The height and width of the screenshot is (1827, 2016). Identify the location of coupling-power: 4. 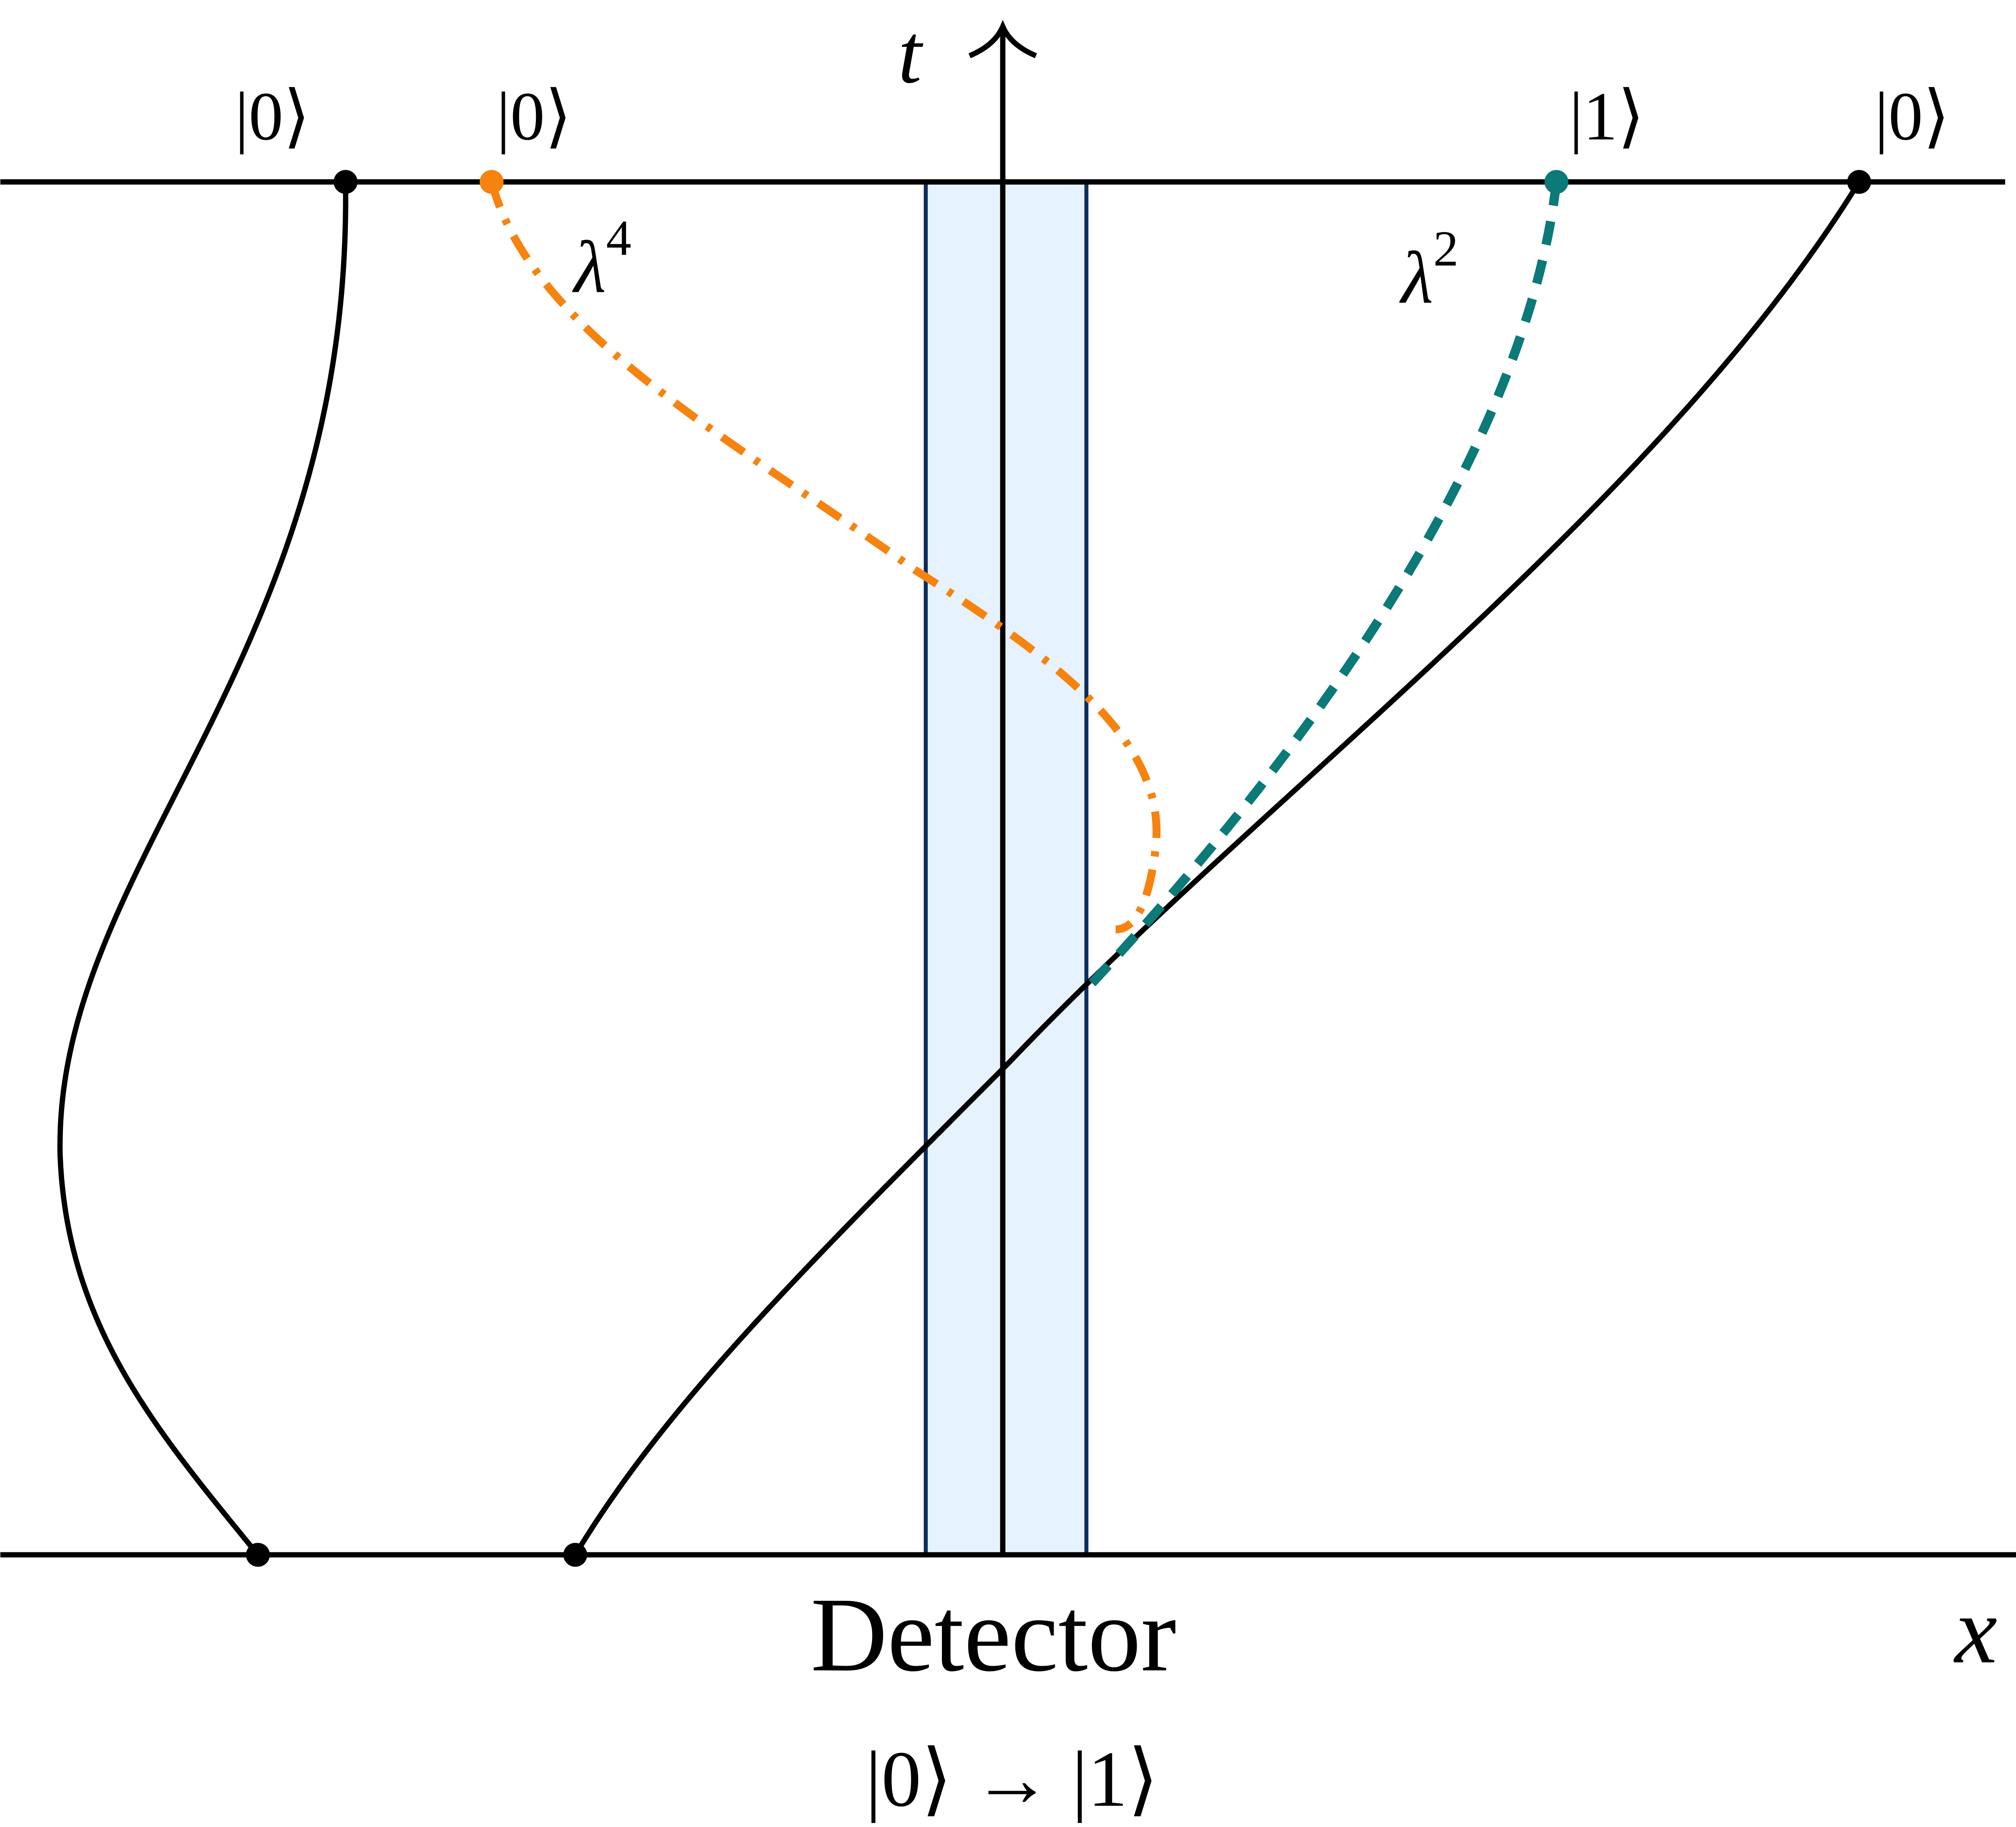
(618, 238).